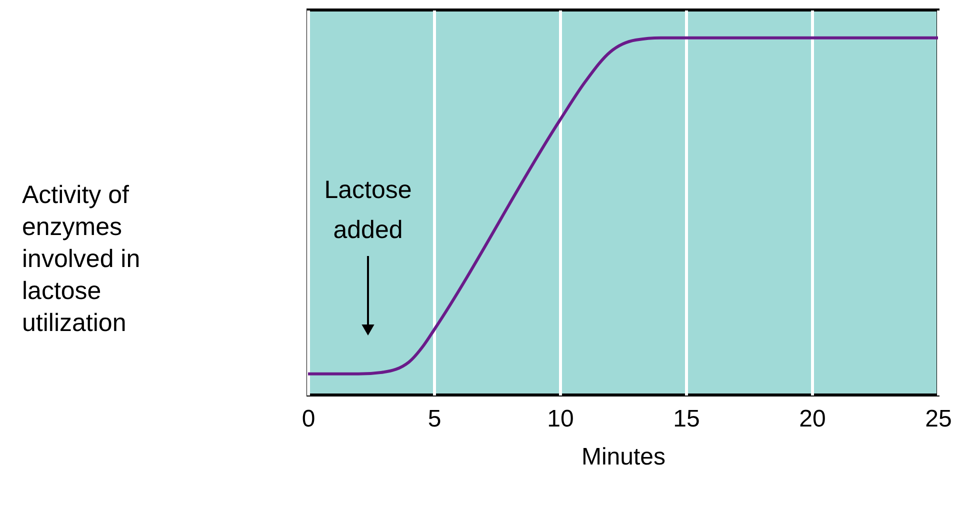  I want to click on text: Activity of enzymes involved in lactose utilization, so click(81, 258).